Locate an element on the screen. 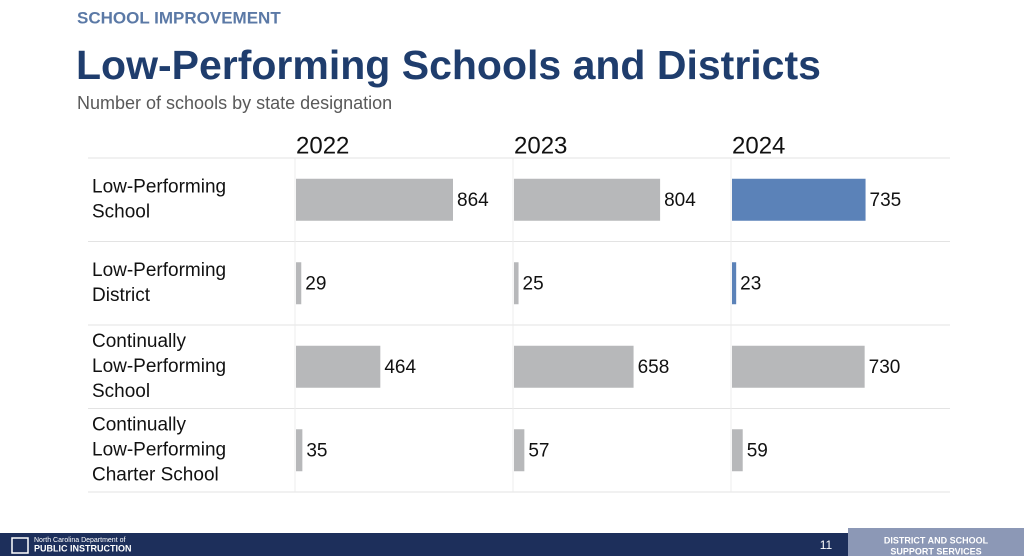 This screenshot has width=1024, height=556. value-label: 658 is located at coordinates (654, 367).